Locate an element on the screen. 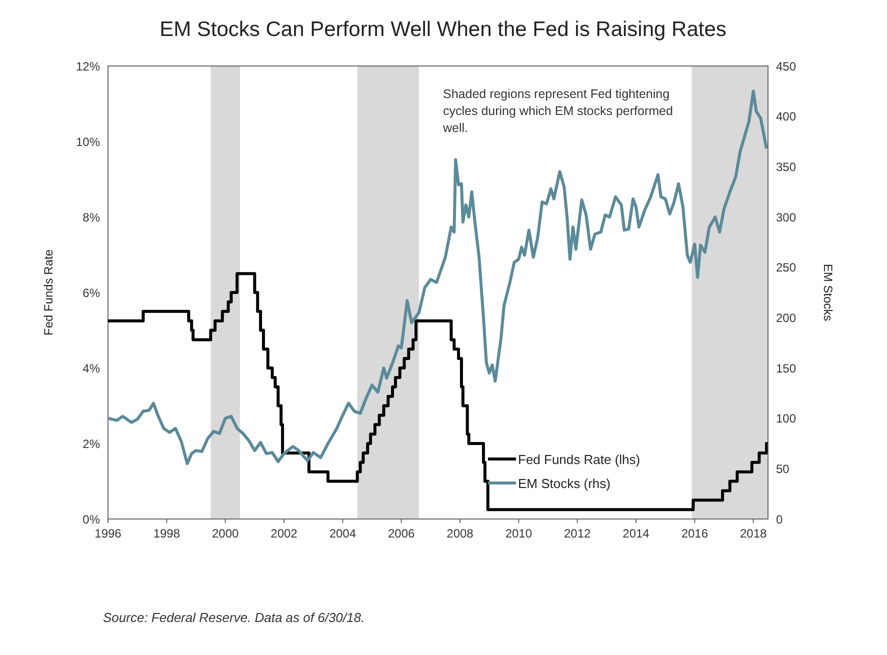  y-tick-label: 4% is located at coordinates (91, 368).